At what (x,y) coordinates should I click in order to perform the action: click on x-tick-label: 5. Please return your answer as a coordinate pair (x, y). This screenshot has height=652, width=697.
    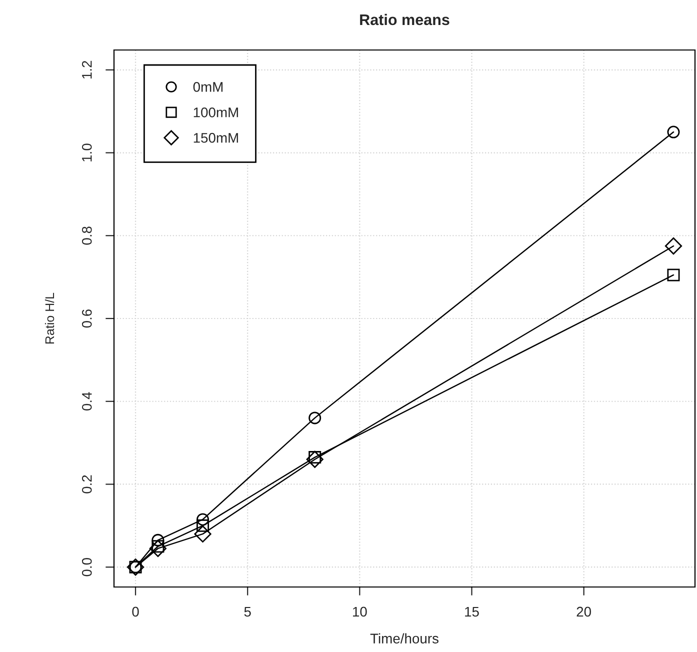
    Looking at the image, I should click on (247, 611).